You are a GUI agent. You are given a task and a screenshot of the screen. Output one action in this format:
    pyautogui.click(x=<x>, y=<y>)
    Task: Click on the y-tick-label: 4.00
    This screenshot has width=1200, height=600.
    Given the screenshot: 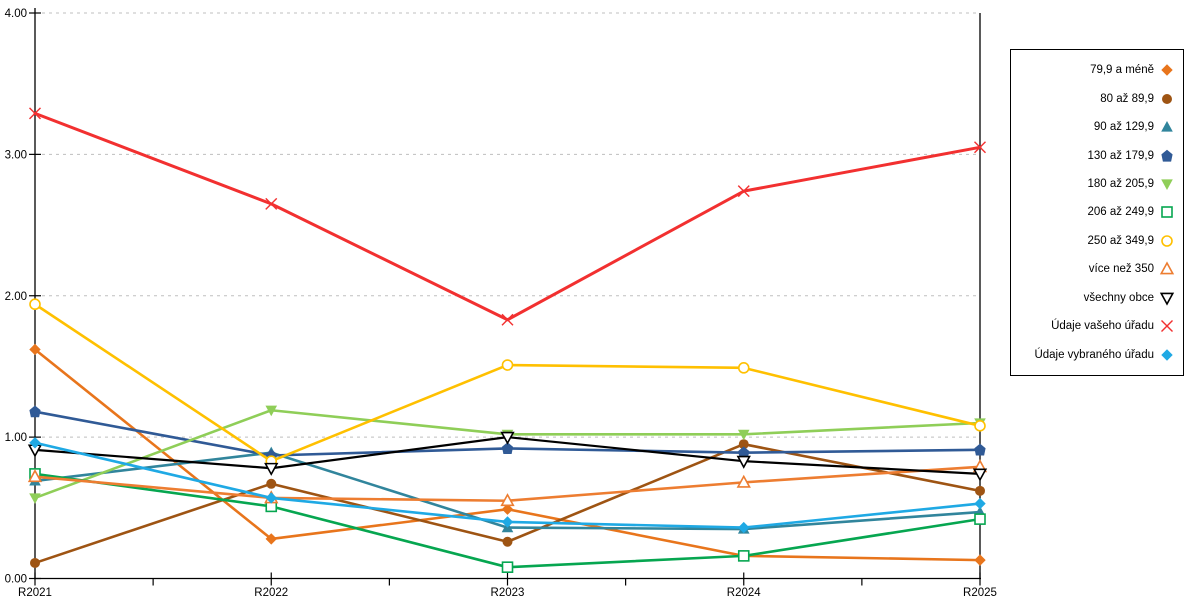 What is the action you would take?
    pyautogui.click(x=16, y=14)
    